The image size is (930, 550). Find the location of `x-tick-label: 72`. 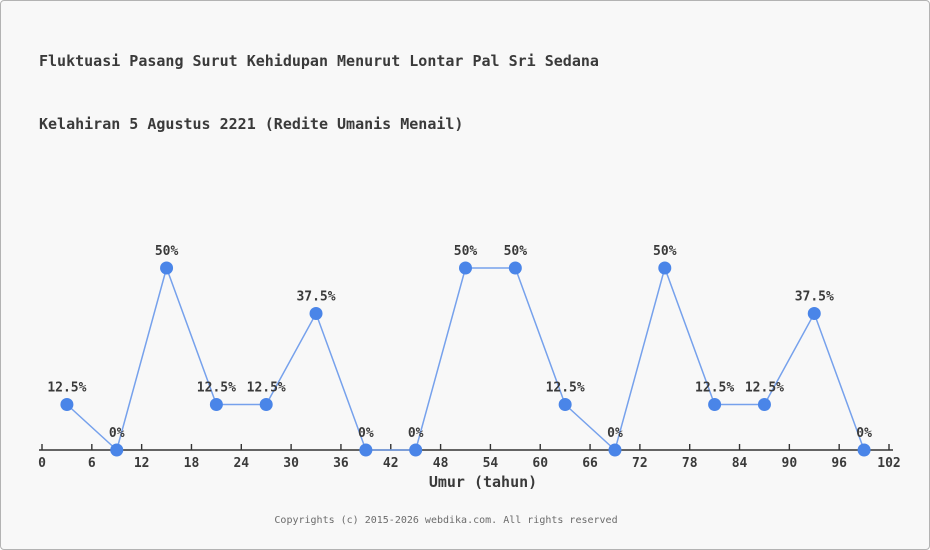

x-tick-label: 72 is located at coordinates (640, 463).